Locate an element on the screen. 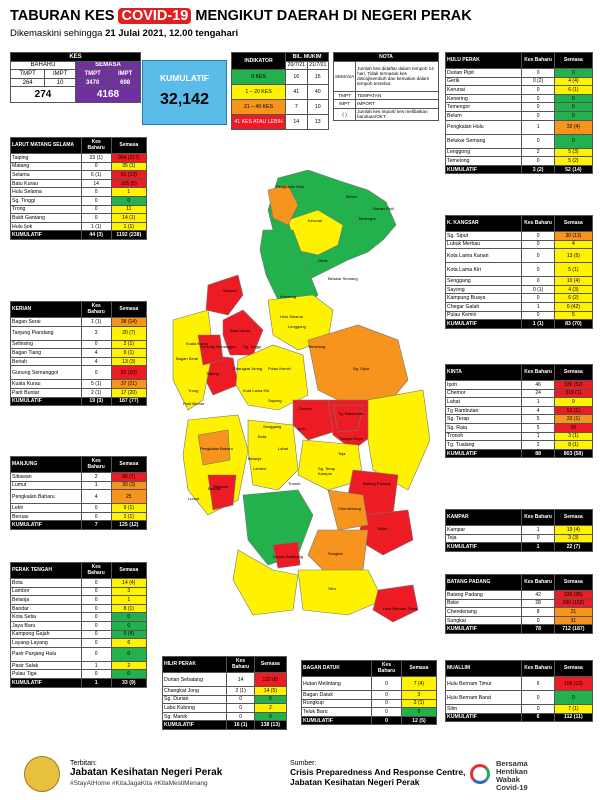  mukim-row: Belum 0 0 is located at coordinates (519, 115).